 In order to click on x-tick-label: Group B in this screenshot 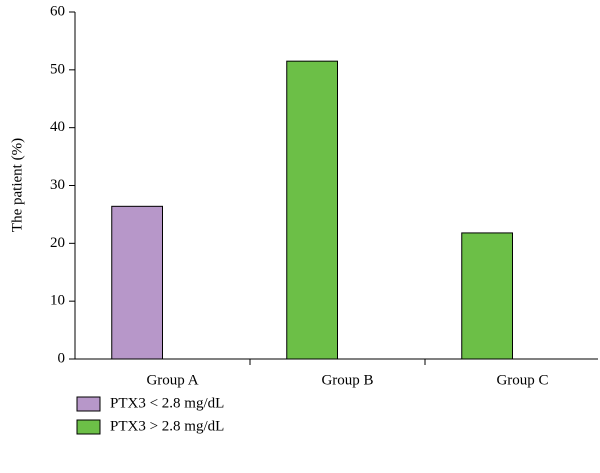, I will do `click(347, 380)`.